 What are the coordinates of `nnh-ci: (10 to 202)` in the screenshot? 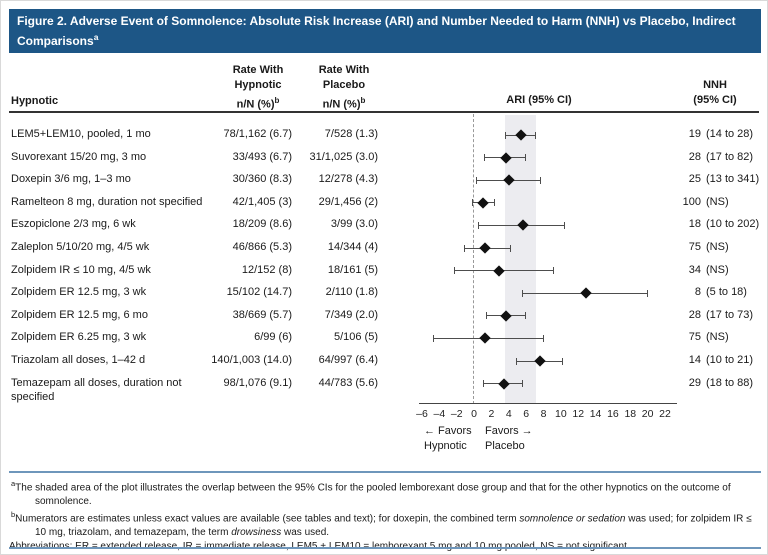 It's located at (733, 224).